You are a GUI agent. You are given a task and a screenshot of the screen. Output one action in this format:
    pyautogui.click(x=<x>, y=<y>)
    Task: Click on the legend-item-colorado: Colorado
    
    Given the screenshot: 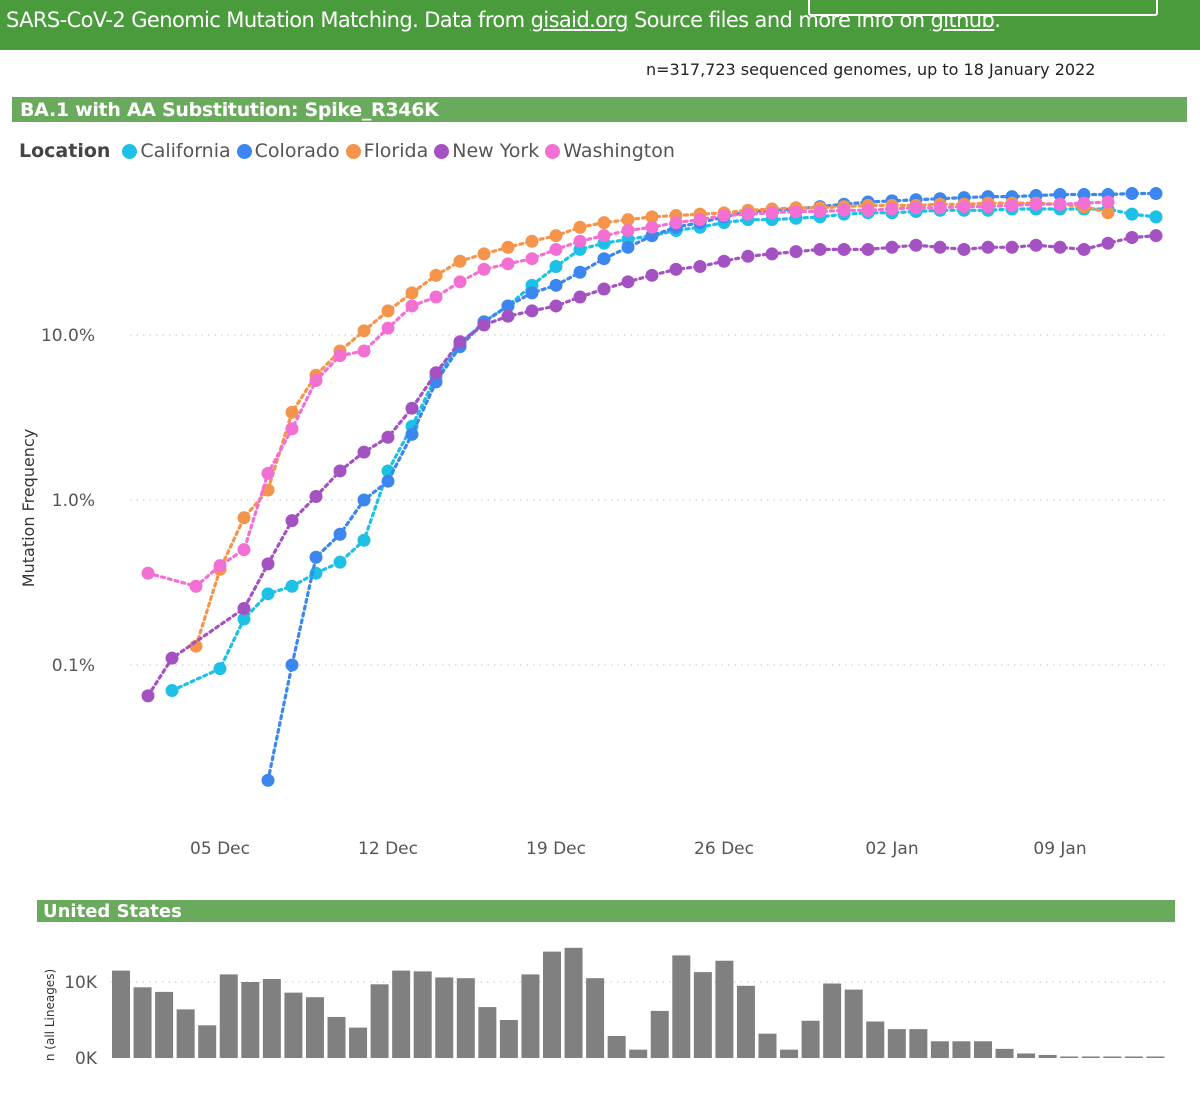 What is the action you would take?
    pyautogui.click(x=288, y=151)
    